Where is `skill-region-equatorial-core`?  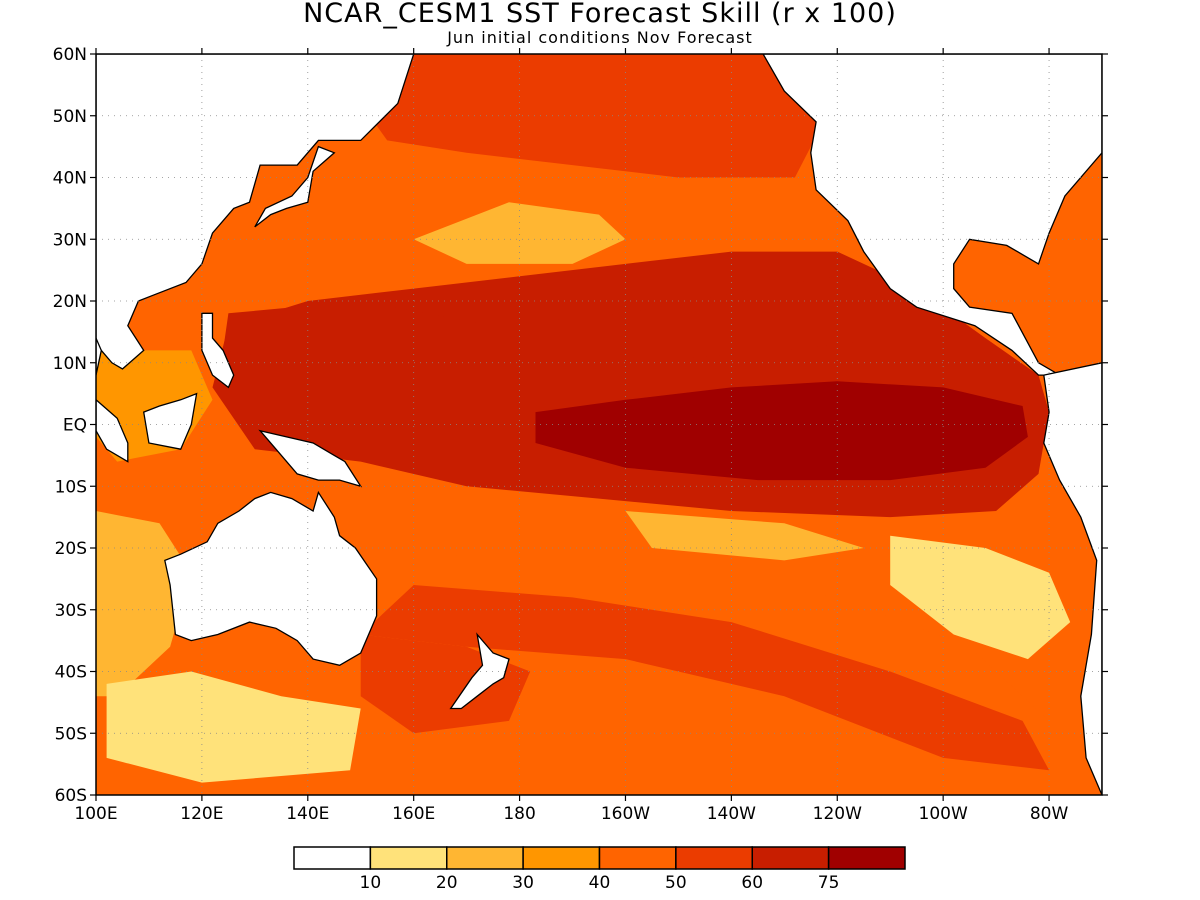 skill-region-equatorial-core is located at coordinates (781, 431).